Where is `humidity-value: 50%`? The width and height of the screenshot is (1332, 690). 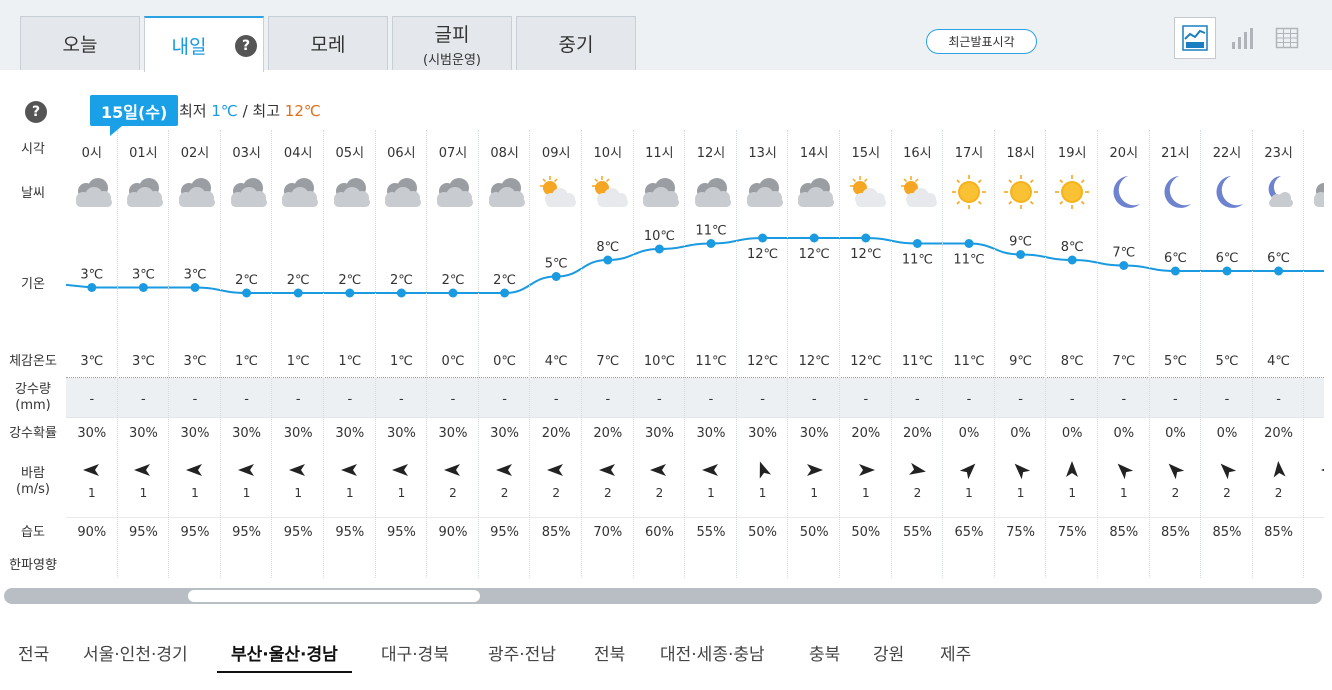
humidity-value: 50% is located at coordinates (814, 532).